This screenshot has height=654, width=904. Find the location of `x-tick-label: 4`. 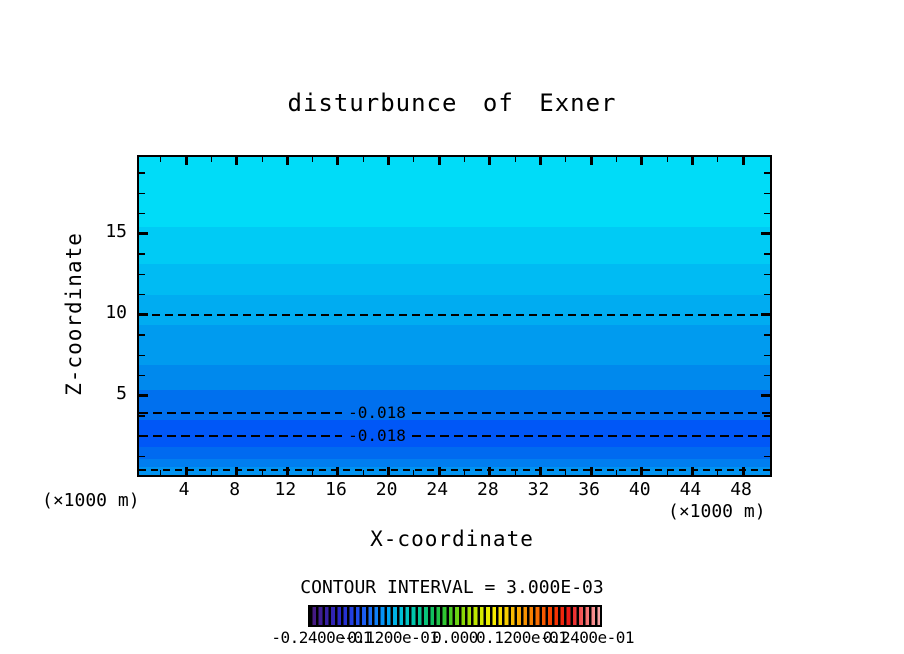

x-tick-label: 4 is located at coordinates (184, 489).